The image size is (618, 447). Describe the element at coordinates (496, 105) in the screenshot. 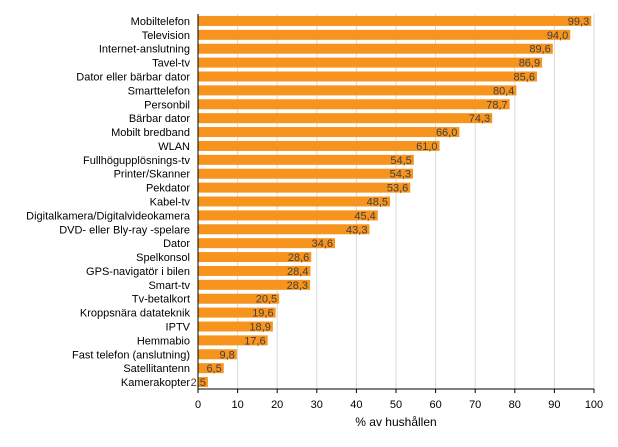

I see `value-label: 78,7` at that location.